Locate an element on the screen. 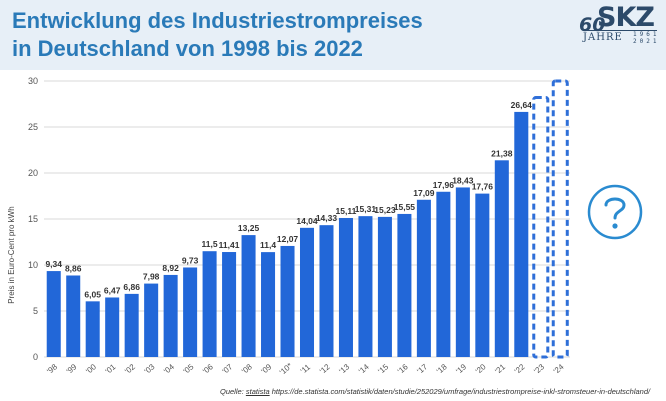 Image resolution: width=666 pixels, height=401 pixels. x-tick-label: '17 is located at coordinates (422, 369).